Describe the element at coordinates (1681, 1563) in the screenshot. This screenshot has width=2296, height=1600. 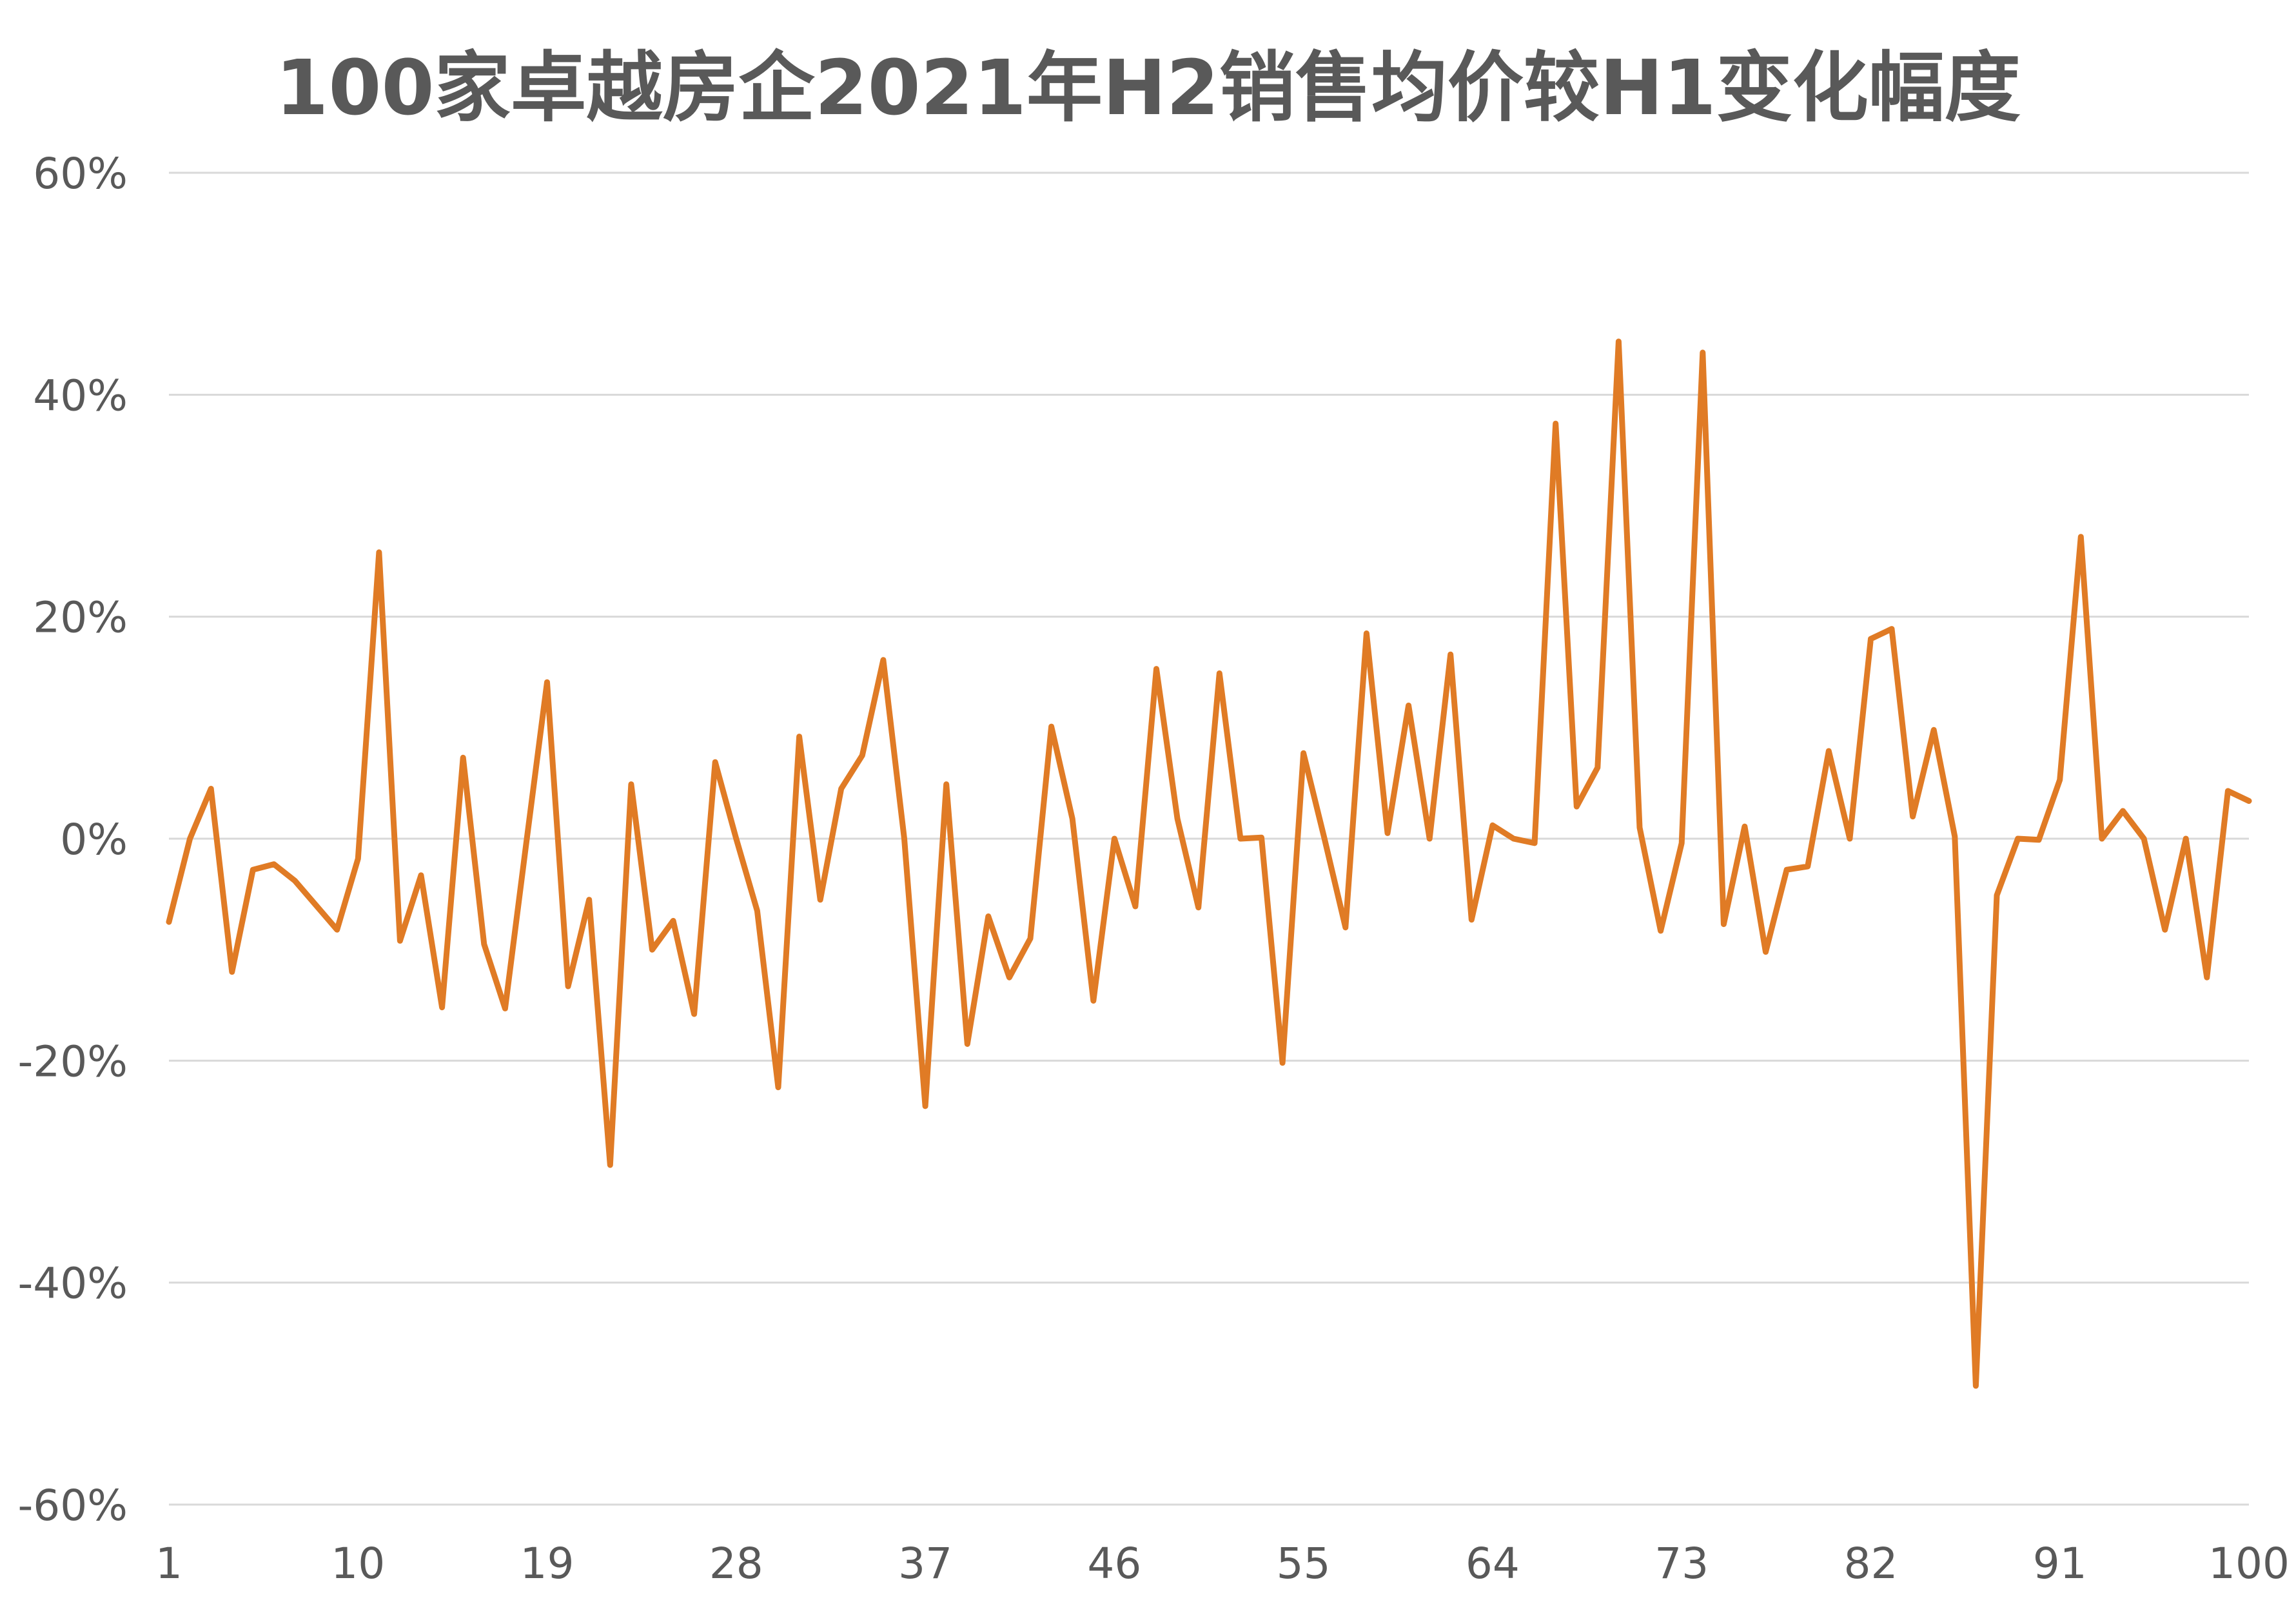
I see `x-tick-label: 73` at that location.